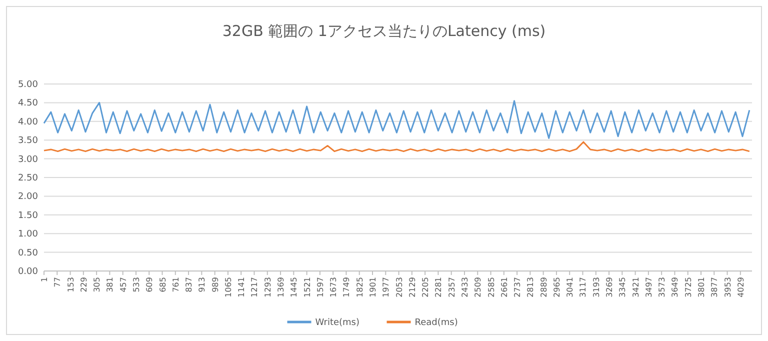  What do you see at coordinates (635, 287) in the screenshot?
I see `x-tick-label: 3421` at bounding box center [635, 287].